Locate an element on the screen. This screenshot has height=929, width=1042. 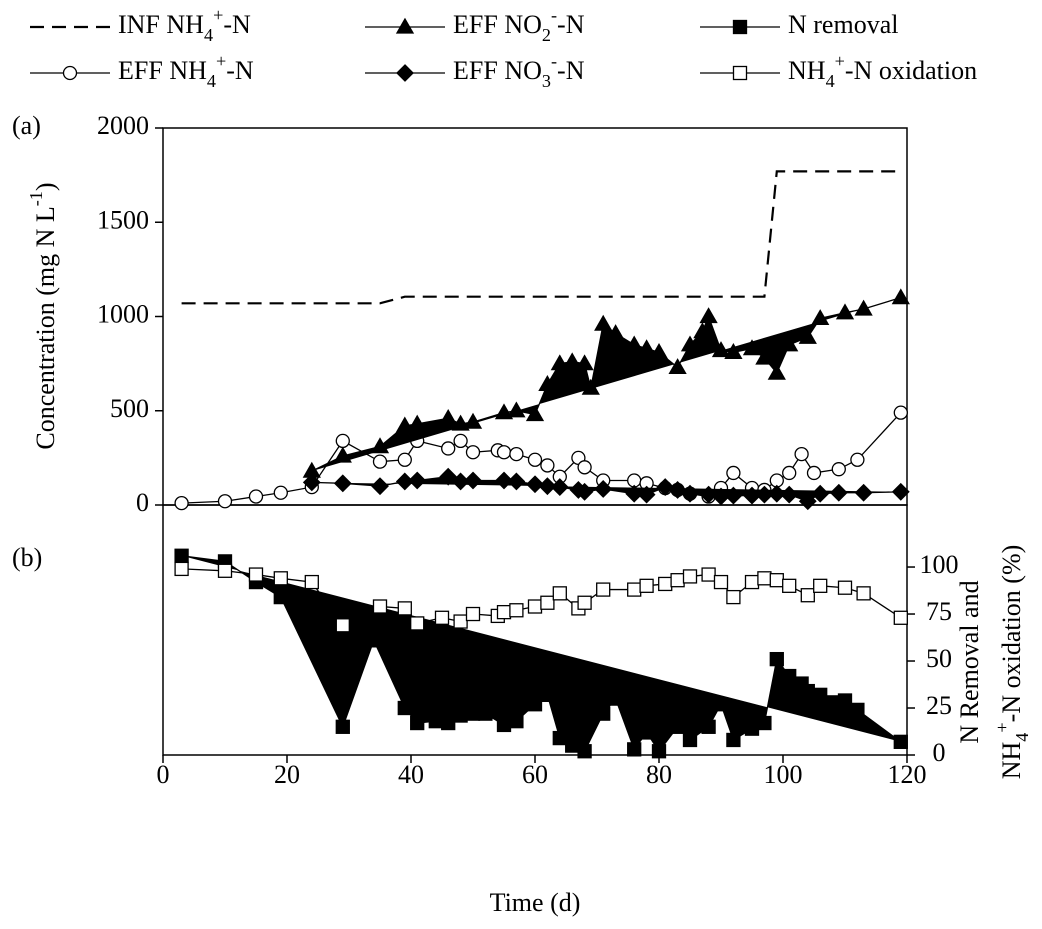
legend-label: NH4+-N oxidation is located at coordinates (882, 71).